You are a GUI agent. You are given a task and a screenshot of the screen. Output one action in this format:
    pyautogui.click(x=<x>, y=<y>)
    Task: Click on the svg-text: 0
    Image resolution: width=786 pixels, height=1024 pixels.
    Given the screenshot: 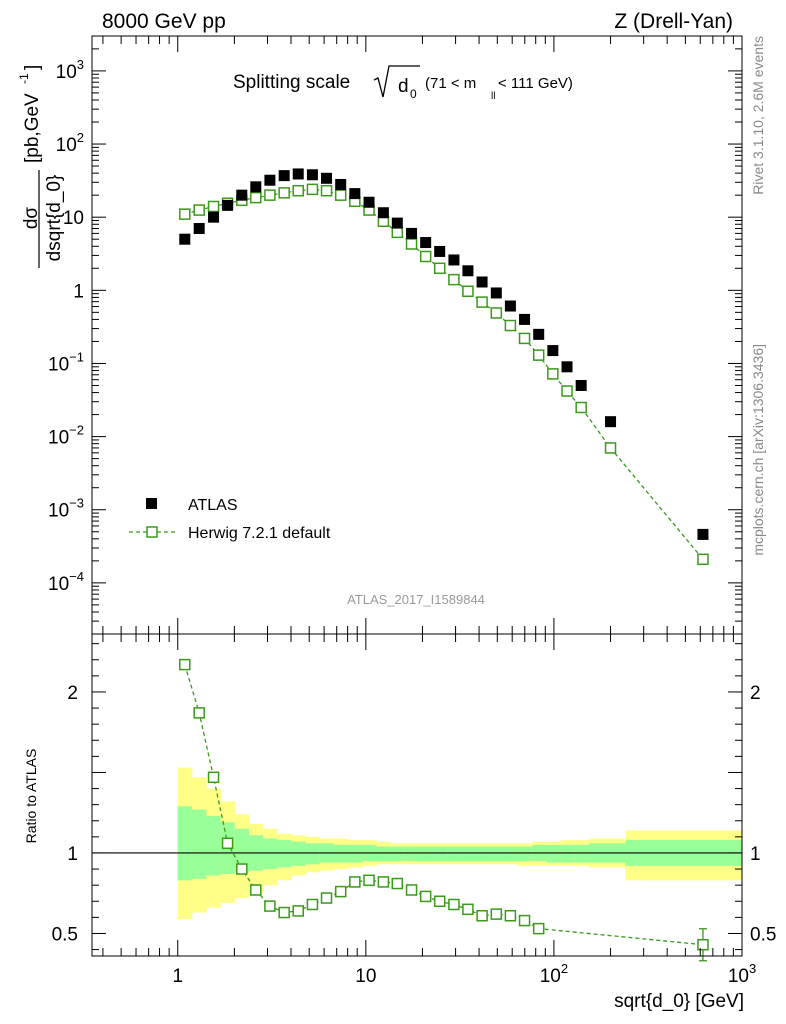 What is the action you would take?
    pyautogui.click(x=413, y=94)
    